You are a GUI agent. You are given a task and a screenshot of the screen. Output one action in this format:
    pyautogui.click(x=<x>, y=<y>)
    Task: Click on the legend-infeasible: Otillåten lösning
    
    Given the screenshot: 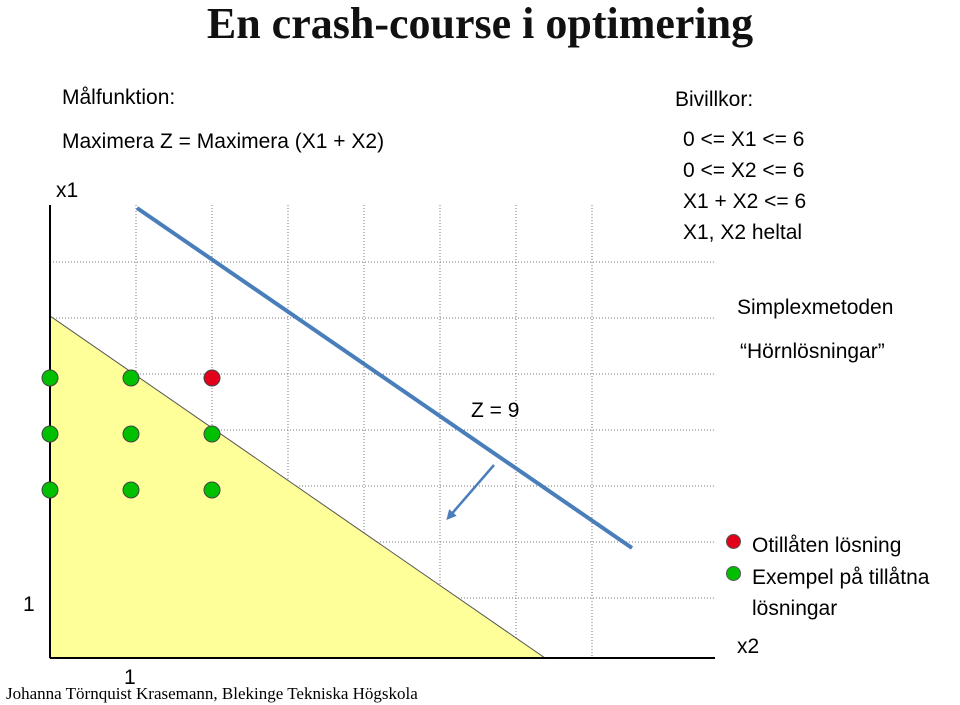 What is the action you would take?
    pyautogui.click(x=813, y=545)
    